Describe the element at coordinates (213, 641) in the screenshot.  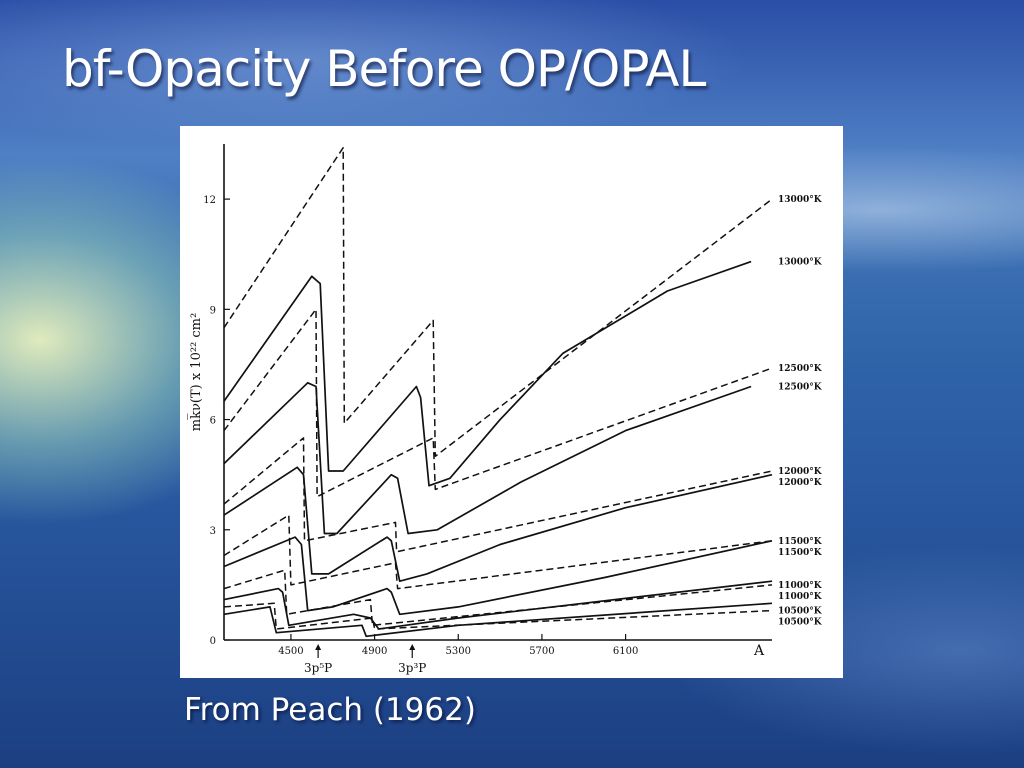
I see `y-tick-label: 0` at that location.